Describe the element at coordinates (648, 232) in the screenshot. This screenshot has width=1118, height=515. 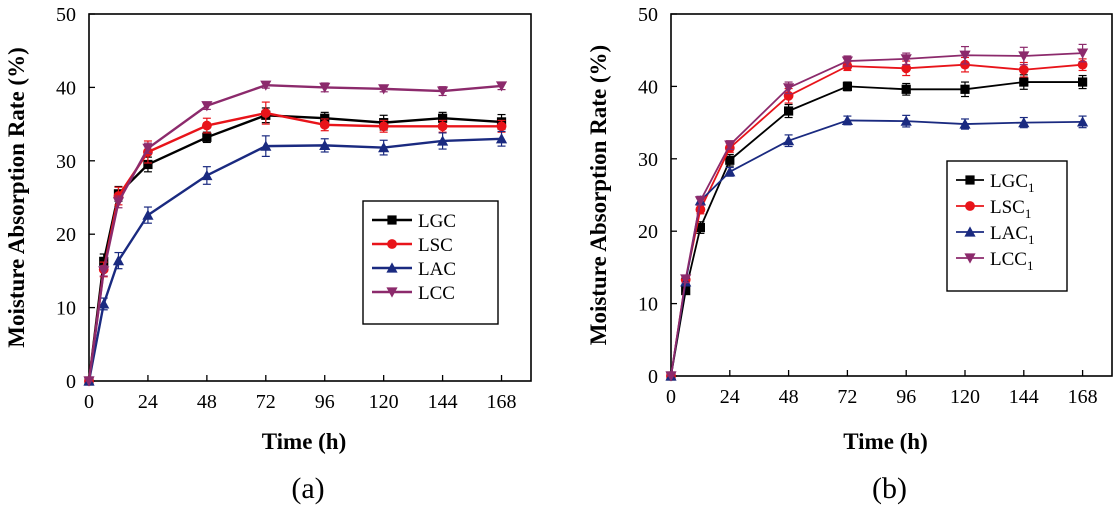
I see `chart-b-y-tick-label: 20` at that location.